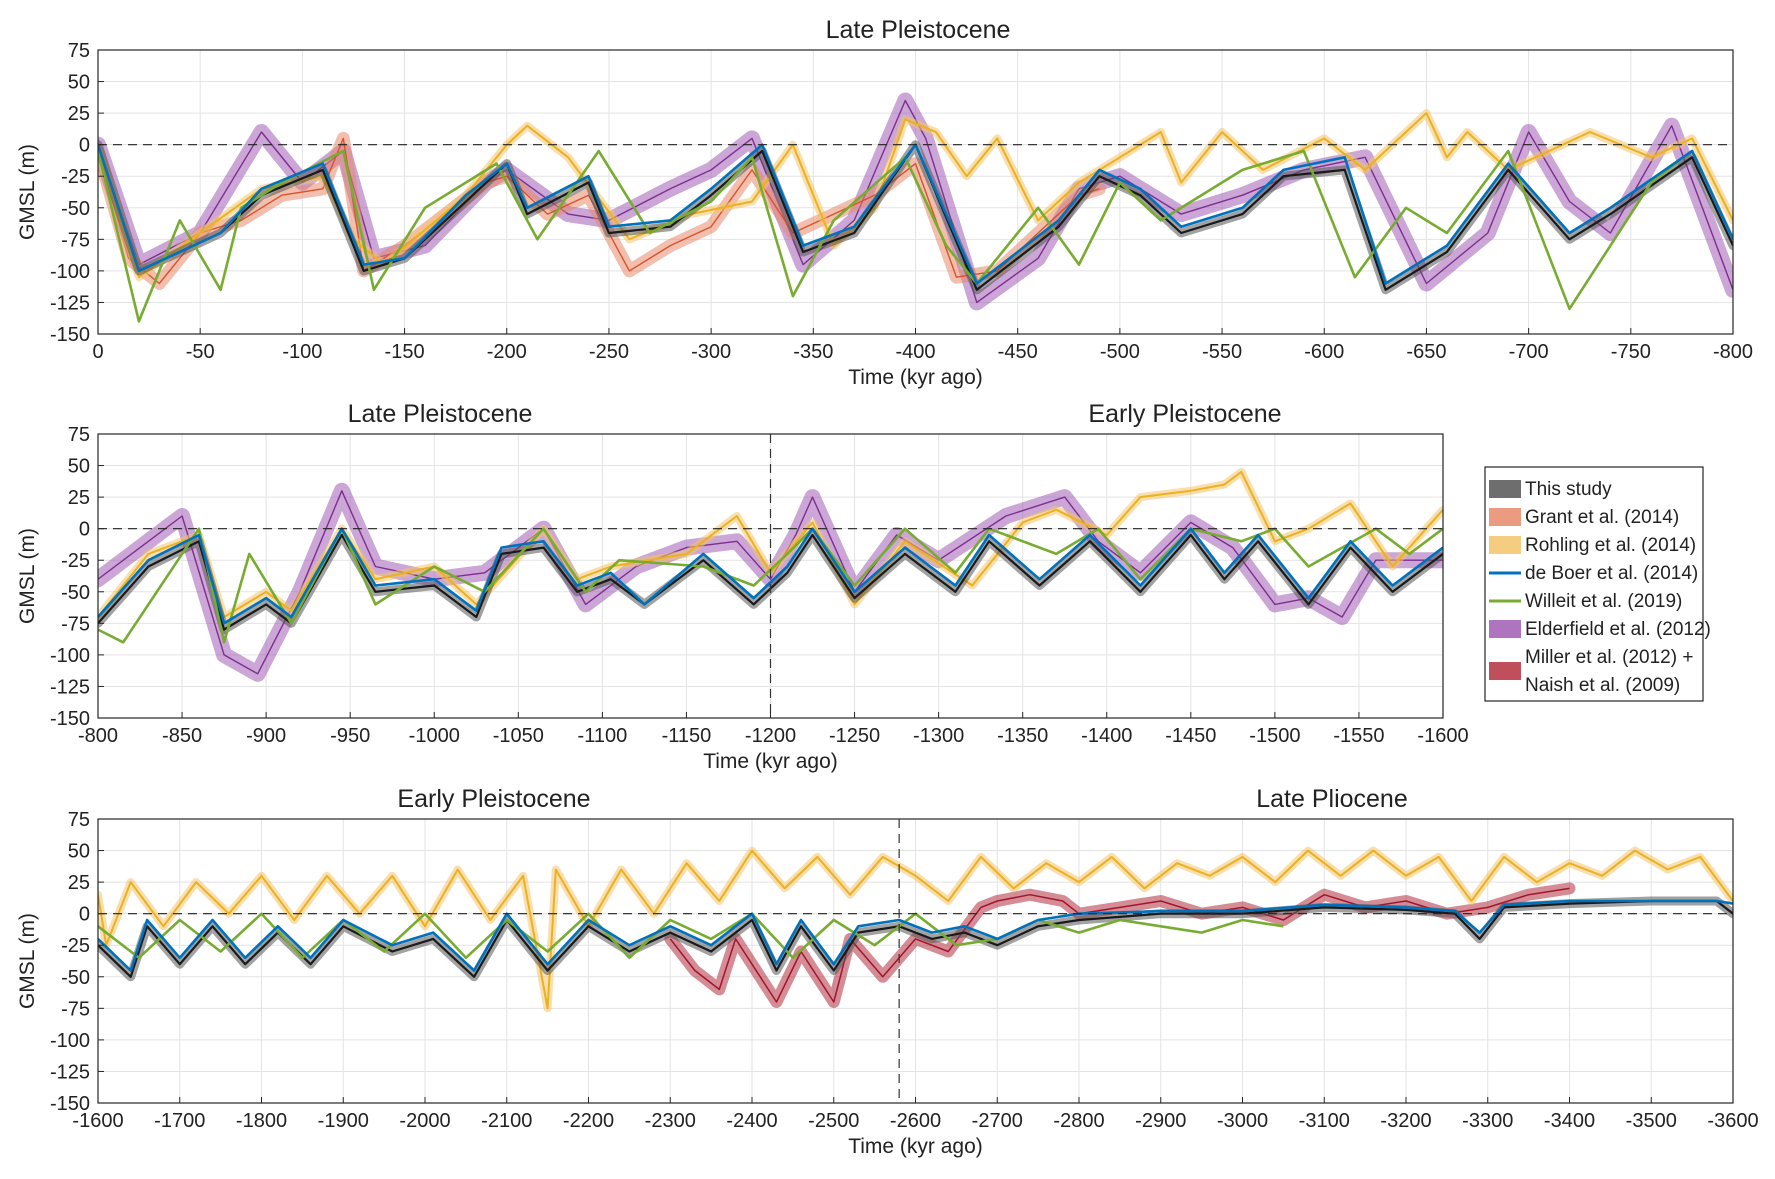 Image resolution: width=1775 pixels, height=1179 pixels. I want to click on legend-item-grant-et-al-2014: Grant et al. (2014), so click(1584, 517).